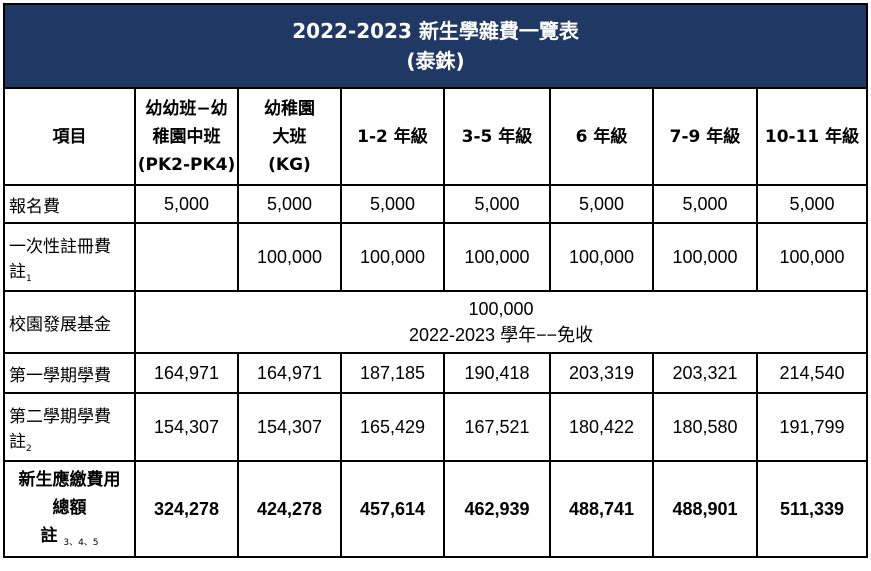 The width and height of the screenshot is (871, 571). What do you see at coordinates (71, 440) in the screenshot?
I see `label-term2-line2: 註2` at bounding box center [71, 440].